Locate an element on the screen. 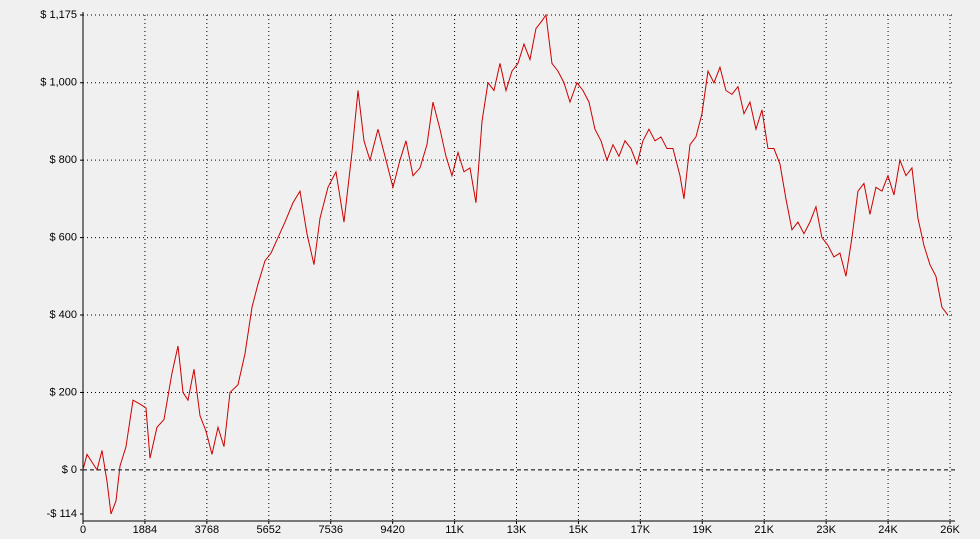  y-tick-label: -$ 114 is located at coordinates (62, 514).